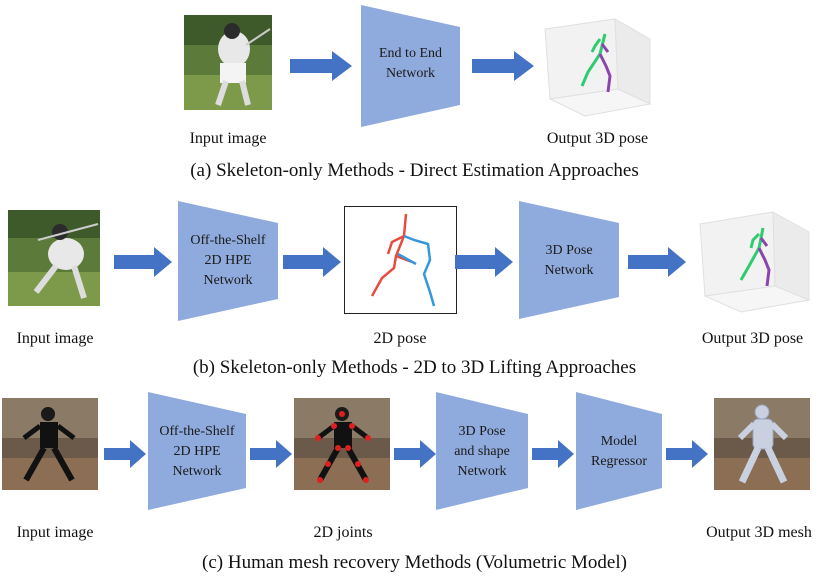  I want to click on arrow-a2, so click(503, 66).